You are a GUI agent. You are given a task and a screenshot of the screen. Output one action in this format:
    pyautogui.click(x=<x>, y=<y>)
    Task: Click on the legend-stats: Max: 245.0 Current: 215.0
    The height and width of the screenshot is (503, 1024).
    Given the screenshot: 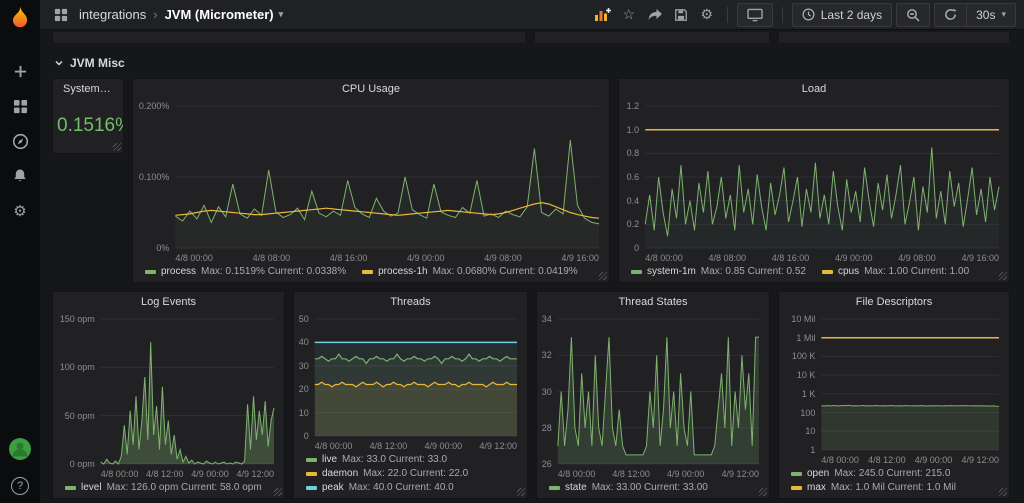 What is the action you would take?
    pyautogui.click(x=892, y=473)
    